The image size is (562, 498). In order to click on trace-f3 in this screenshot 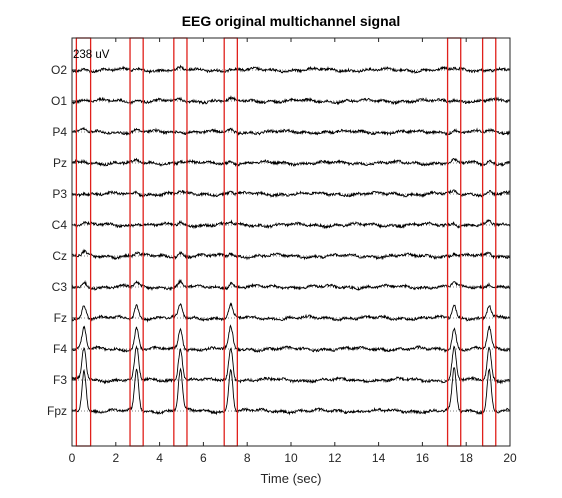, I will do `click(291, 365)`.